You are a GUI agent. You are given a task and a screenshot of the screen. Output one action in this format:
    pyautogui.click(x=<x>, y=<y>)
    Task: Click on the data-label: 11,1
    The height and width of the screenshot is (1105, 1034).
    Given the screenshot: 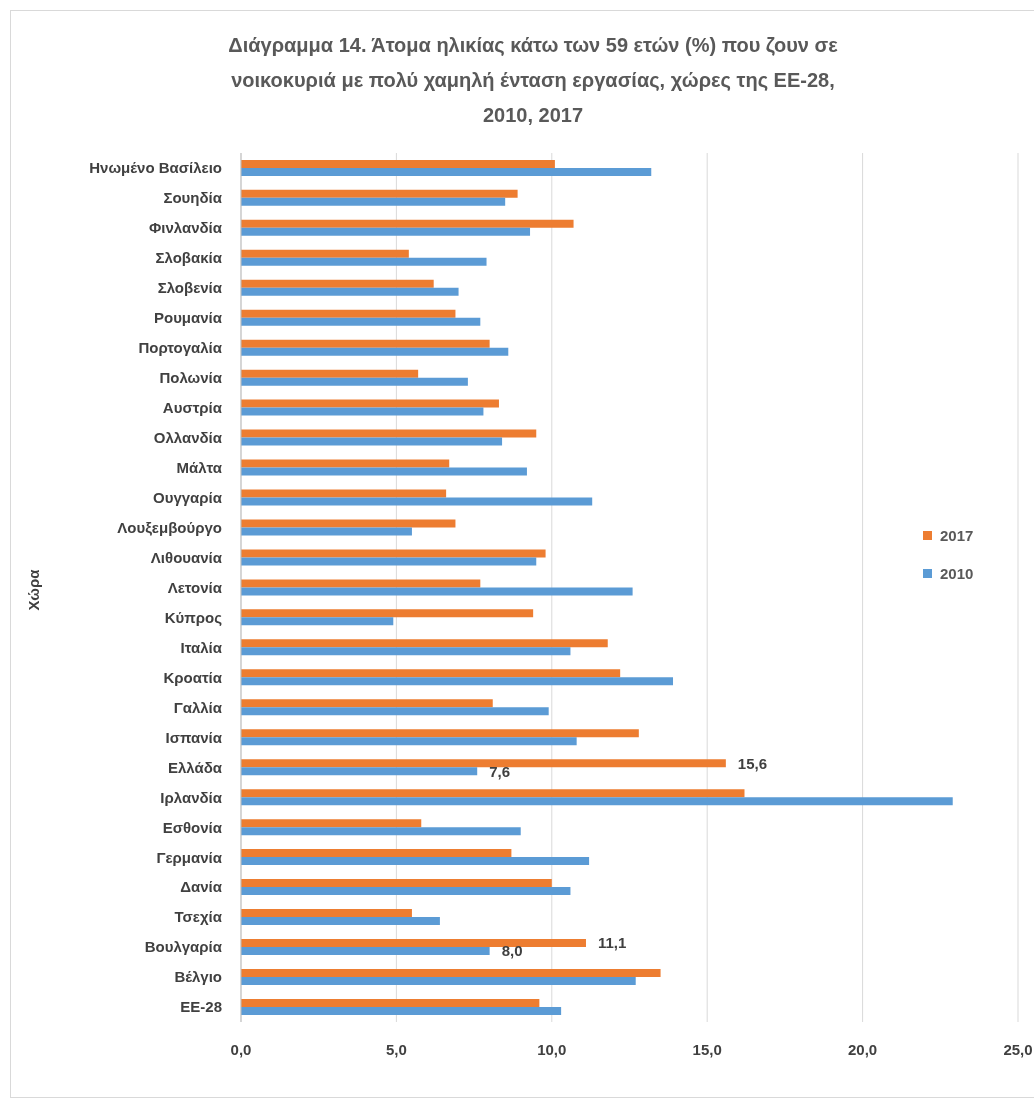 What is the action you would take?
    pyautogui.click(x=612, y=943)
    